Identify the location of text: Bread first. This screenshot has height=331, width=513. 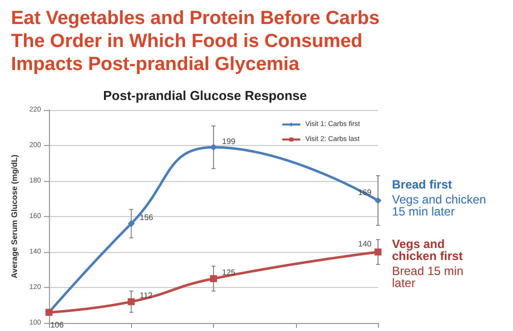
(422, 185).